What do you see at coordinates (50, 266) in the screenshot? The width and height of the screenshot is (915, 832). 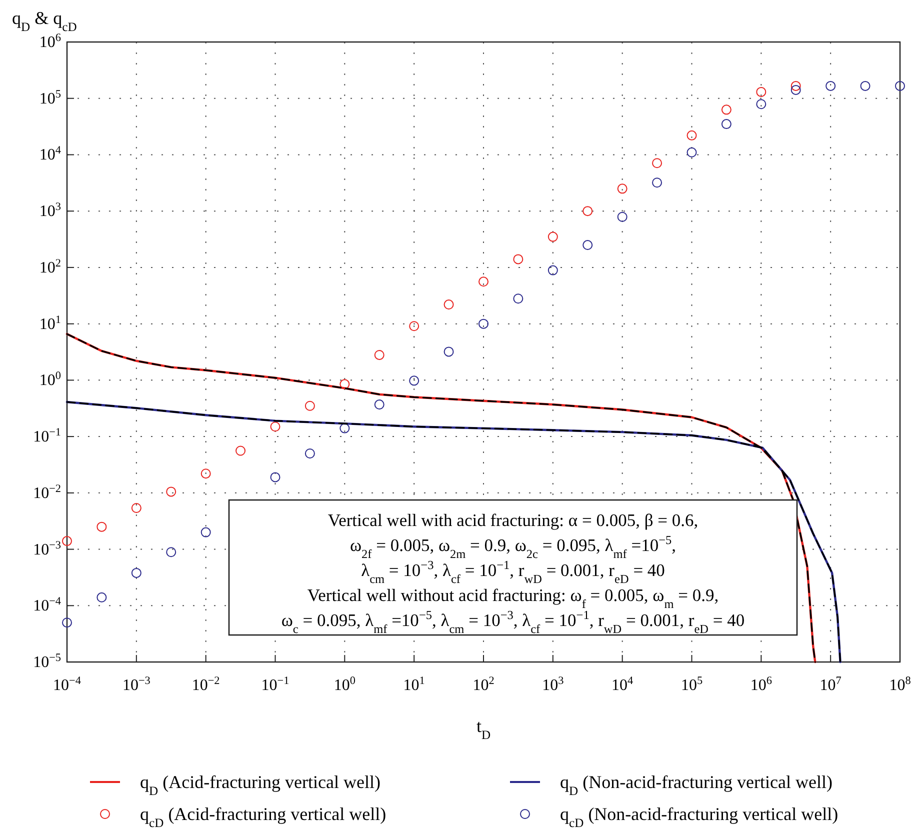 I see `y-tick-label: 10$^{2}$` at bounding box center [50, 266].